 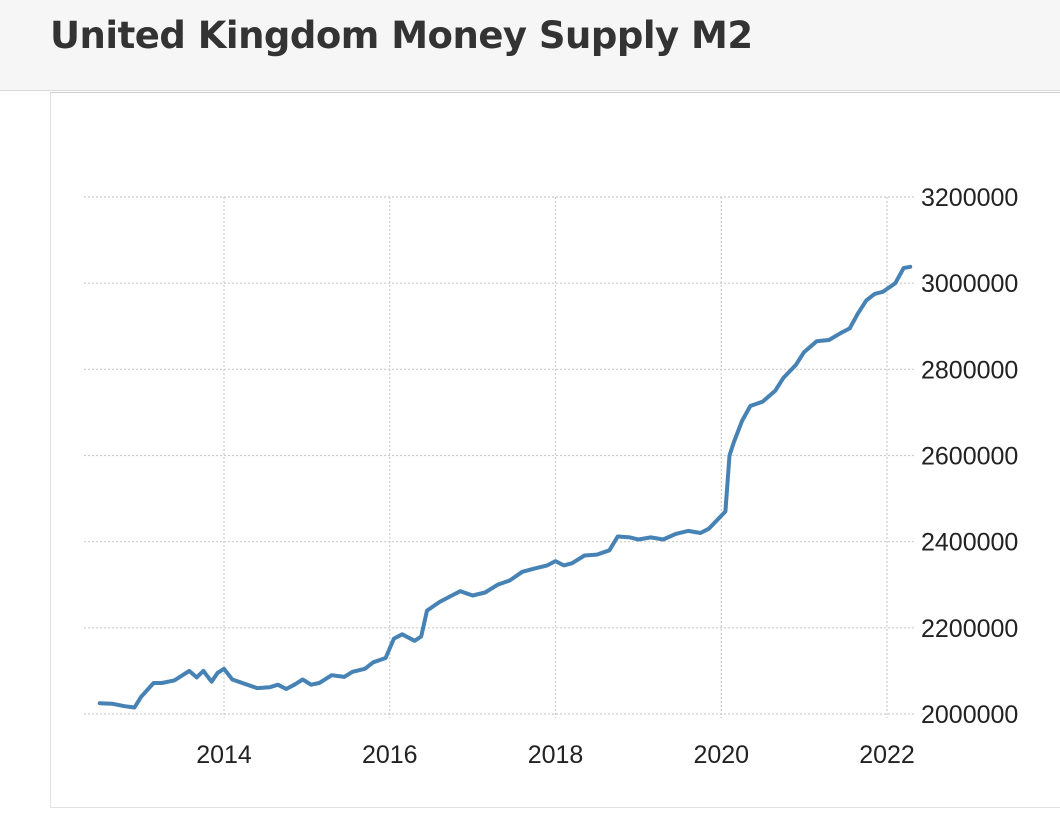 What do you see at coordinates (969, 715) in the screenshot?
I see `y-tick-label: 2000000` at bounding box center [969, 715].